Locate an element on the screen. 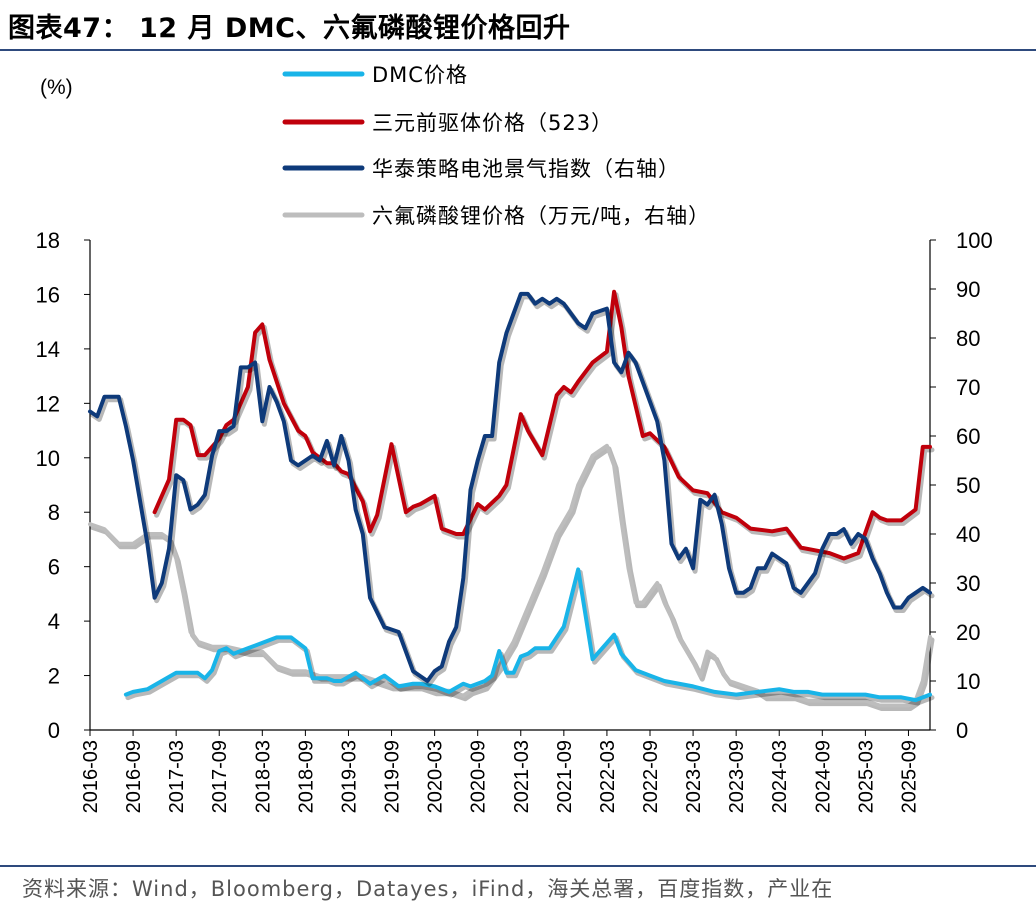 This screenshot has width=1036, height=916. x-tick-label: 2025-03 is located at coordinates (866, 776).